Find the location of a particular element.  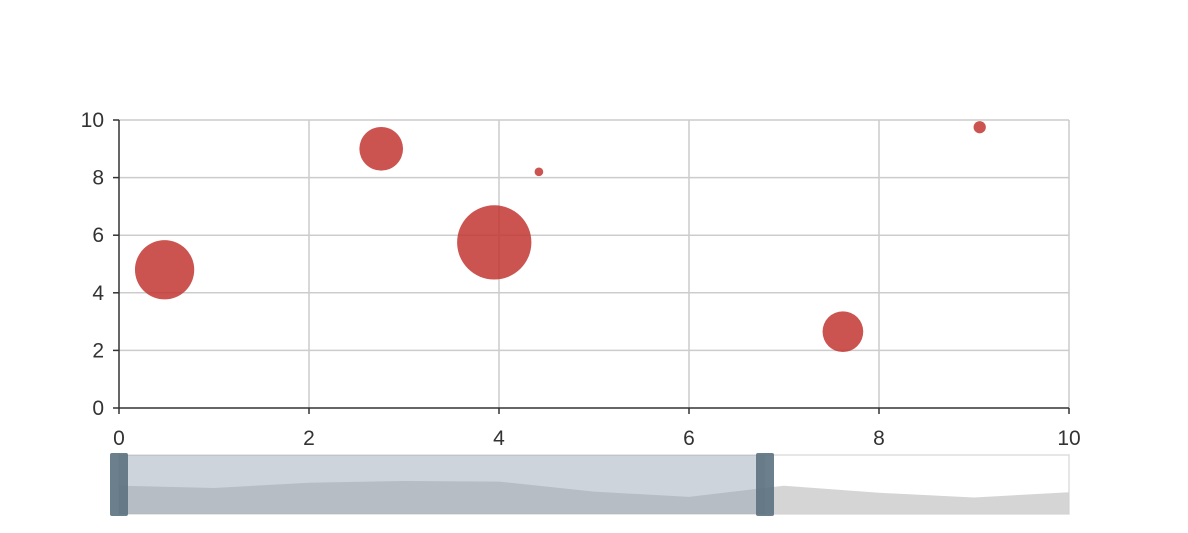

x-tick-label: 10 is located at coordinates (1068, 438).